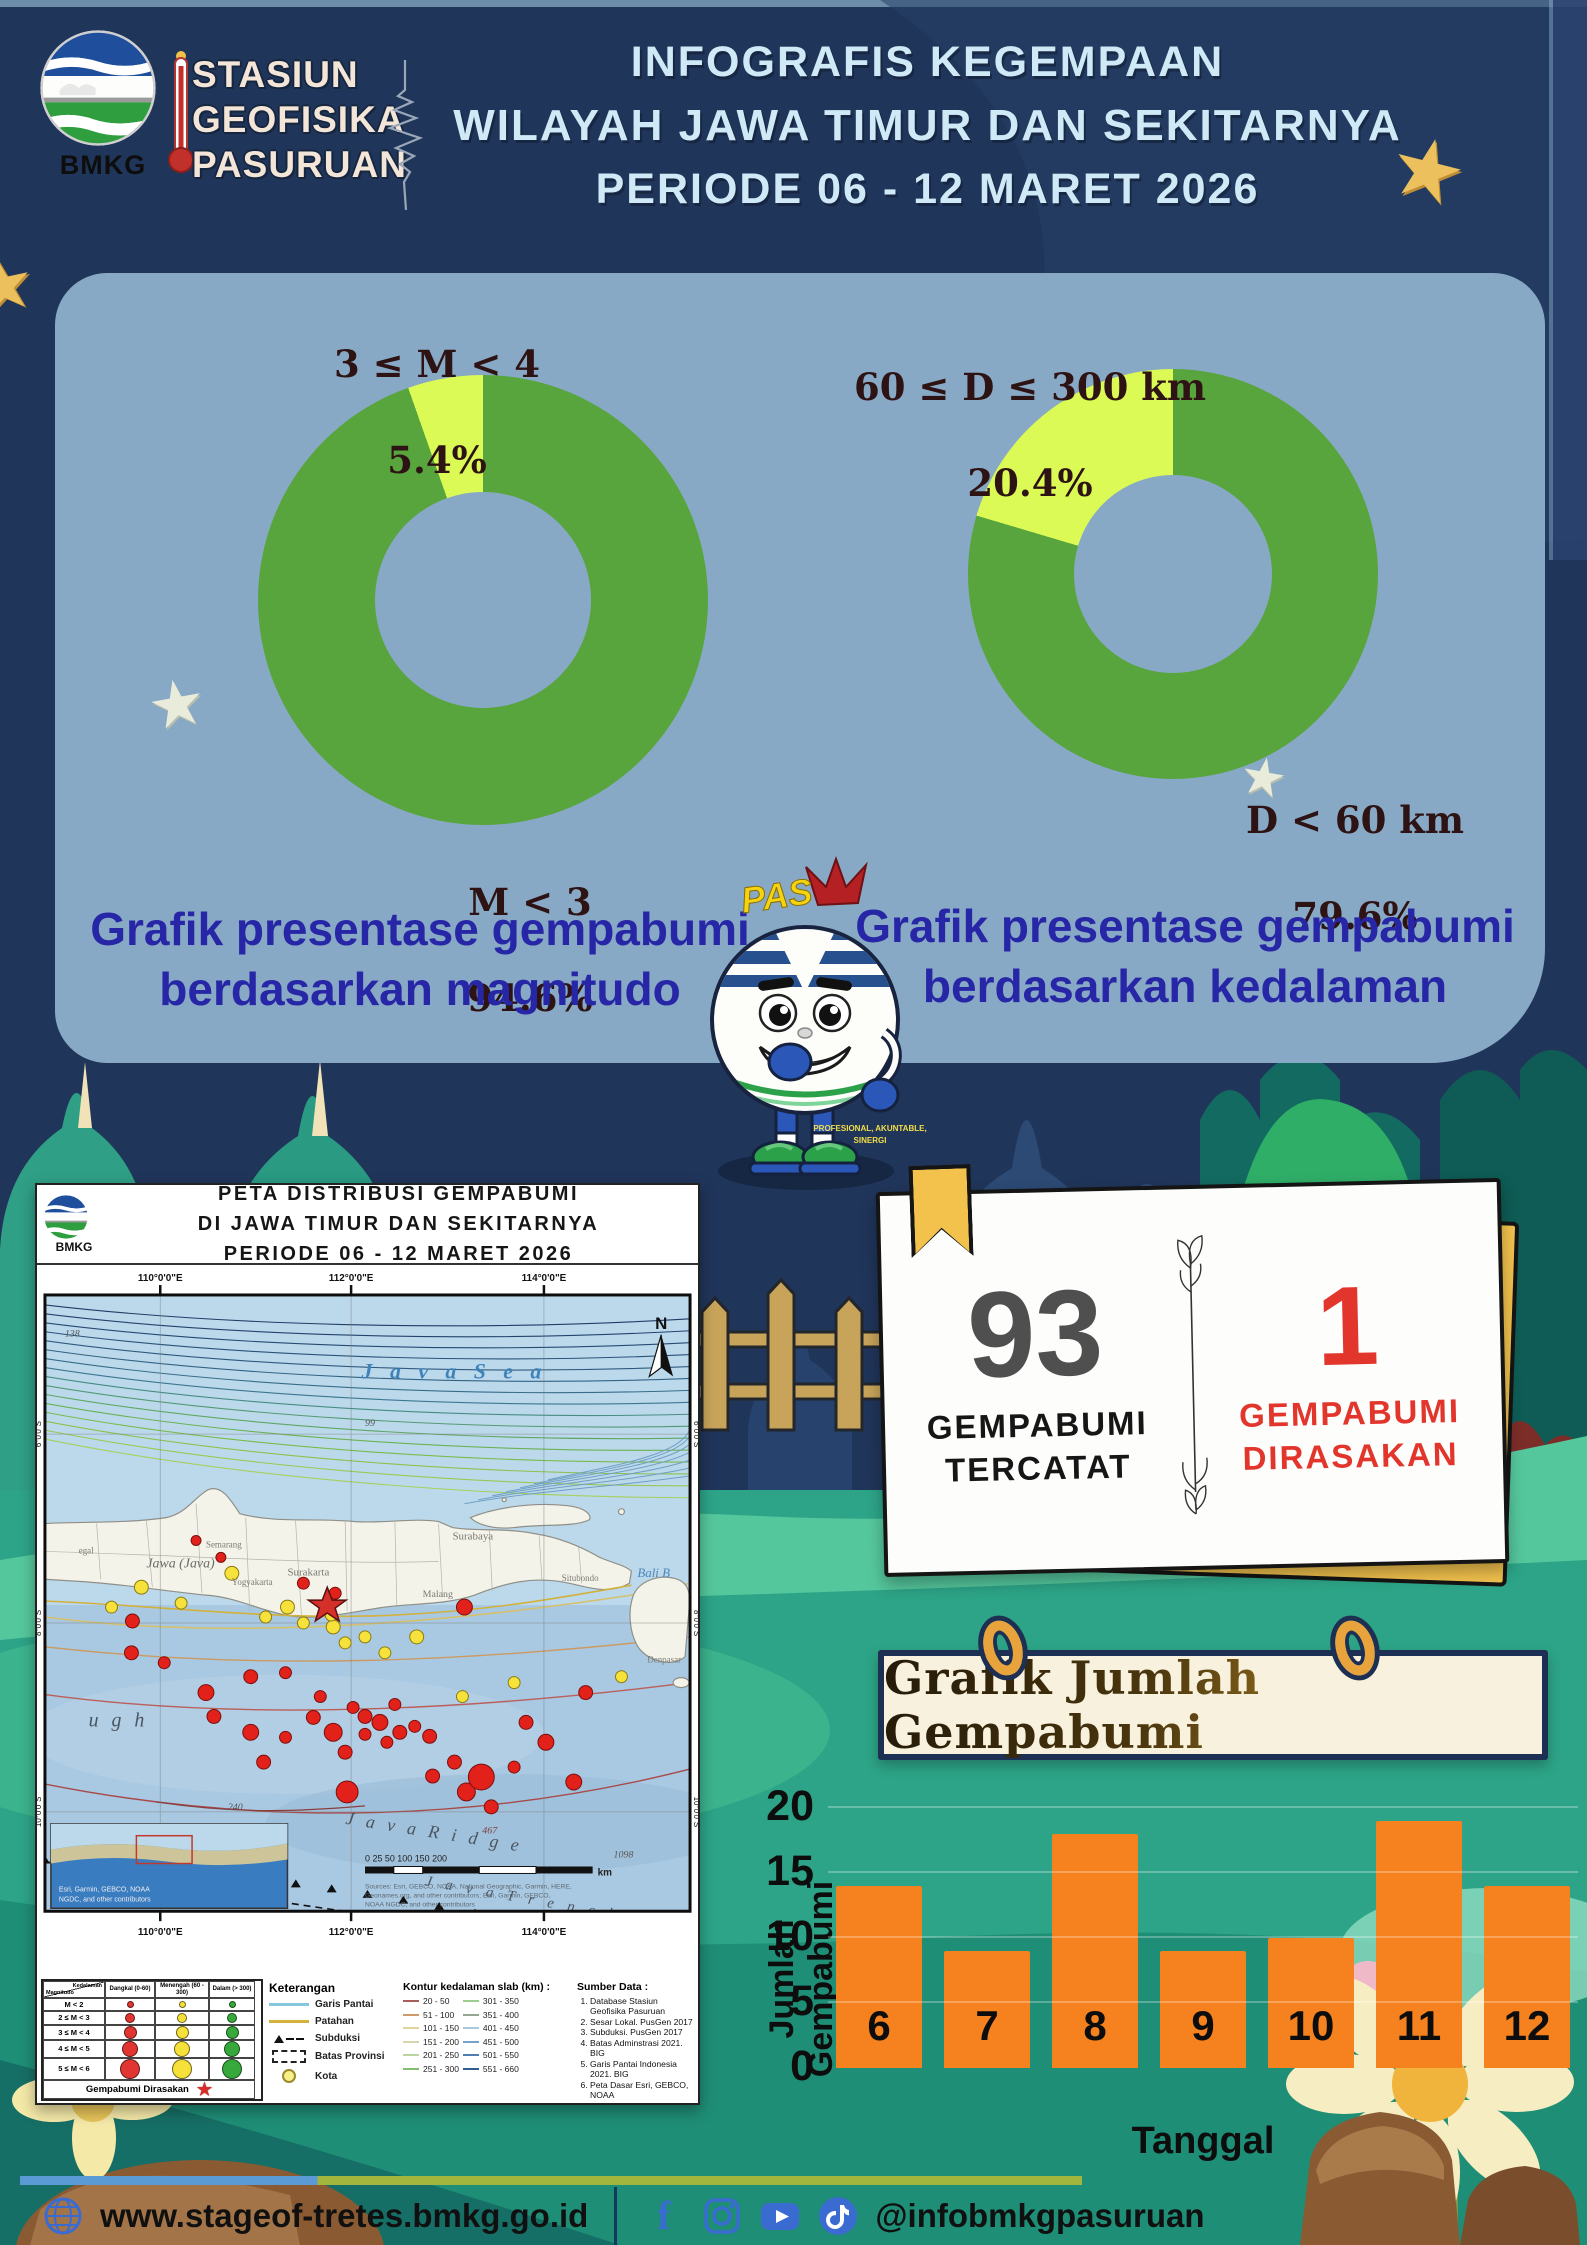 The height and width of the screenshot is (2245, 1587). What do you see at coordinates (642, 2006) in the screenshot?
I see `sumber-item: Database Stasiun Geofisika Pasuruan` at bounding box center [642, 2006].